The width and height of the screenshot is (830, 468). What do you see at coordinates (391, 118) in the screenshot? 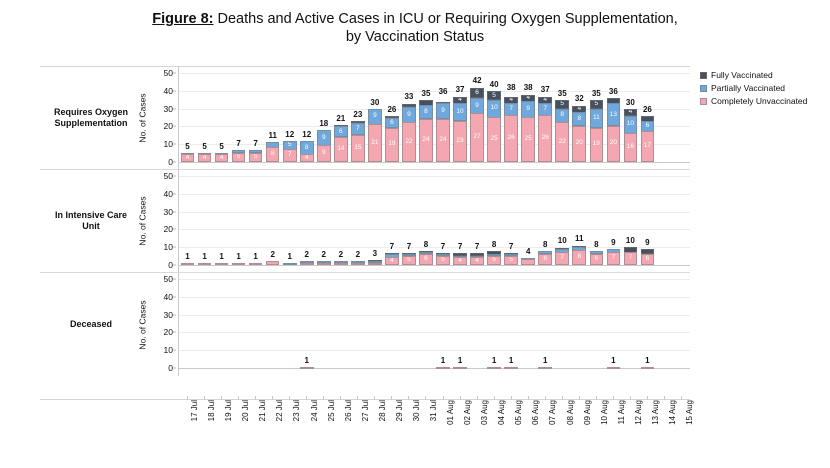
I see `bar-slot: 26 6 19` at bounding box center [391, 118].